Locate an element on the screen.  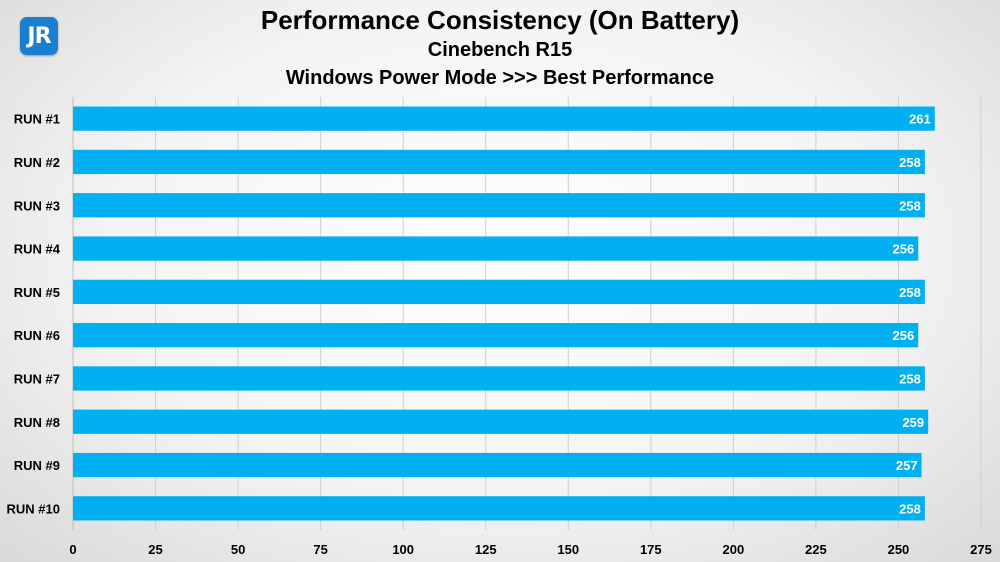
x-tick-label-25: 25 is located at coordinates (155, 549).